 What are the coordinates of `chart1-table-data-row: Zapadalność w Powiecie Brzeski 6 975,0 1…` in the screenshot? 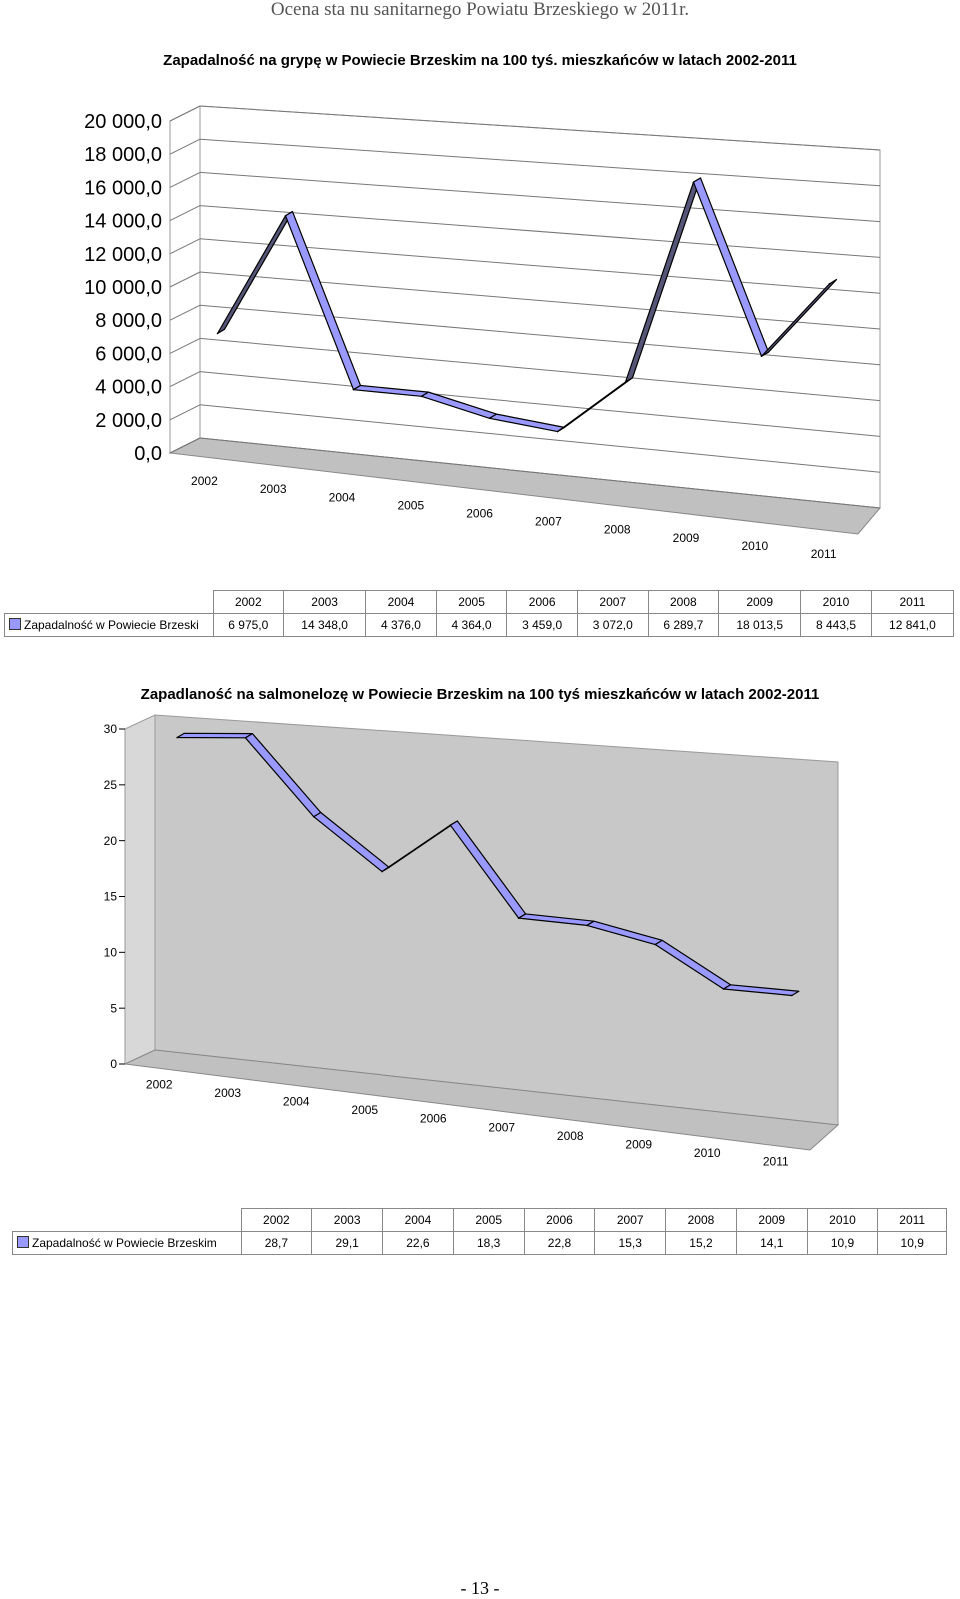 It's located at (479, 625).